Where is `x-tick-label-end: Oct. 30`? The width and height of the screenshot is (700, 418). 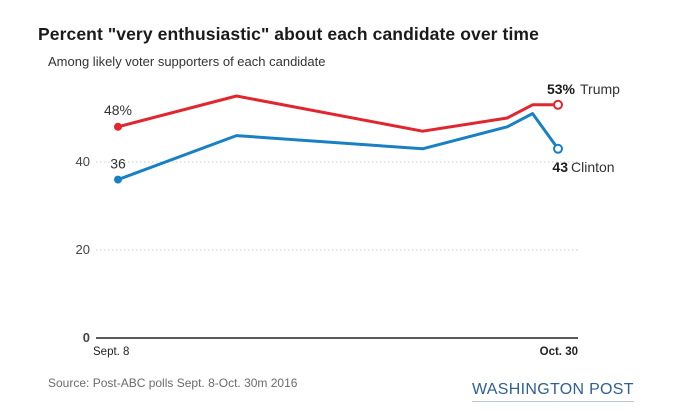
x-tick-label-end: Oct. 30 is located at coordinates (559, 352).